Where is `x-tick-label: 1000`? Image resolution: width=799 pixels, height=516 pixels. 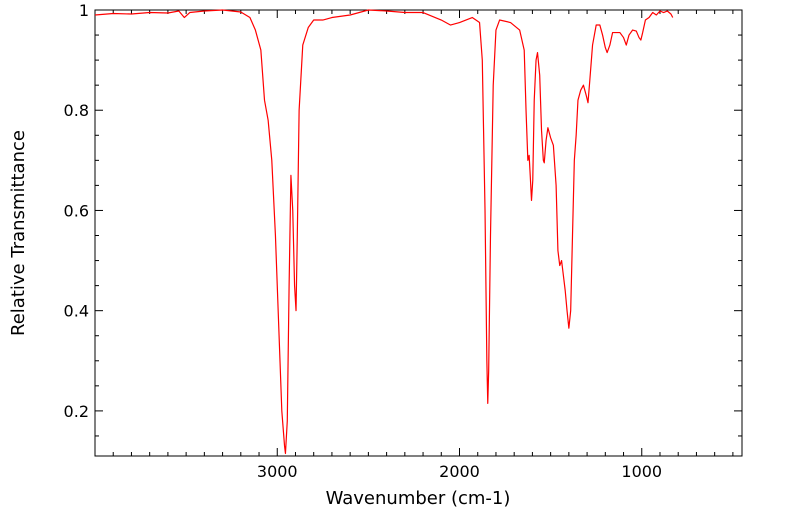 x-tick-label: 1000 is located at coordinates (641, 471).